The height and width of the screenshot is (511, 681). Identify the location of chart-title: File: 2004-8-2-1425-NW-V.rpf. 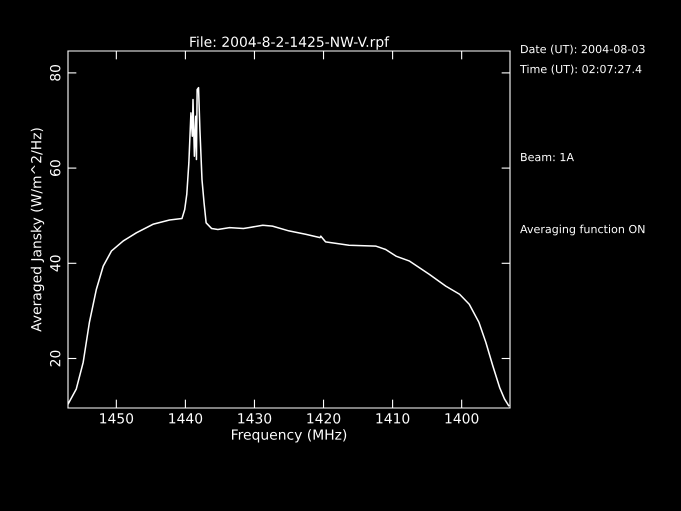
(290, 43).